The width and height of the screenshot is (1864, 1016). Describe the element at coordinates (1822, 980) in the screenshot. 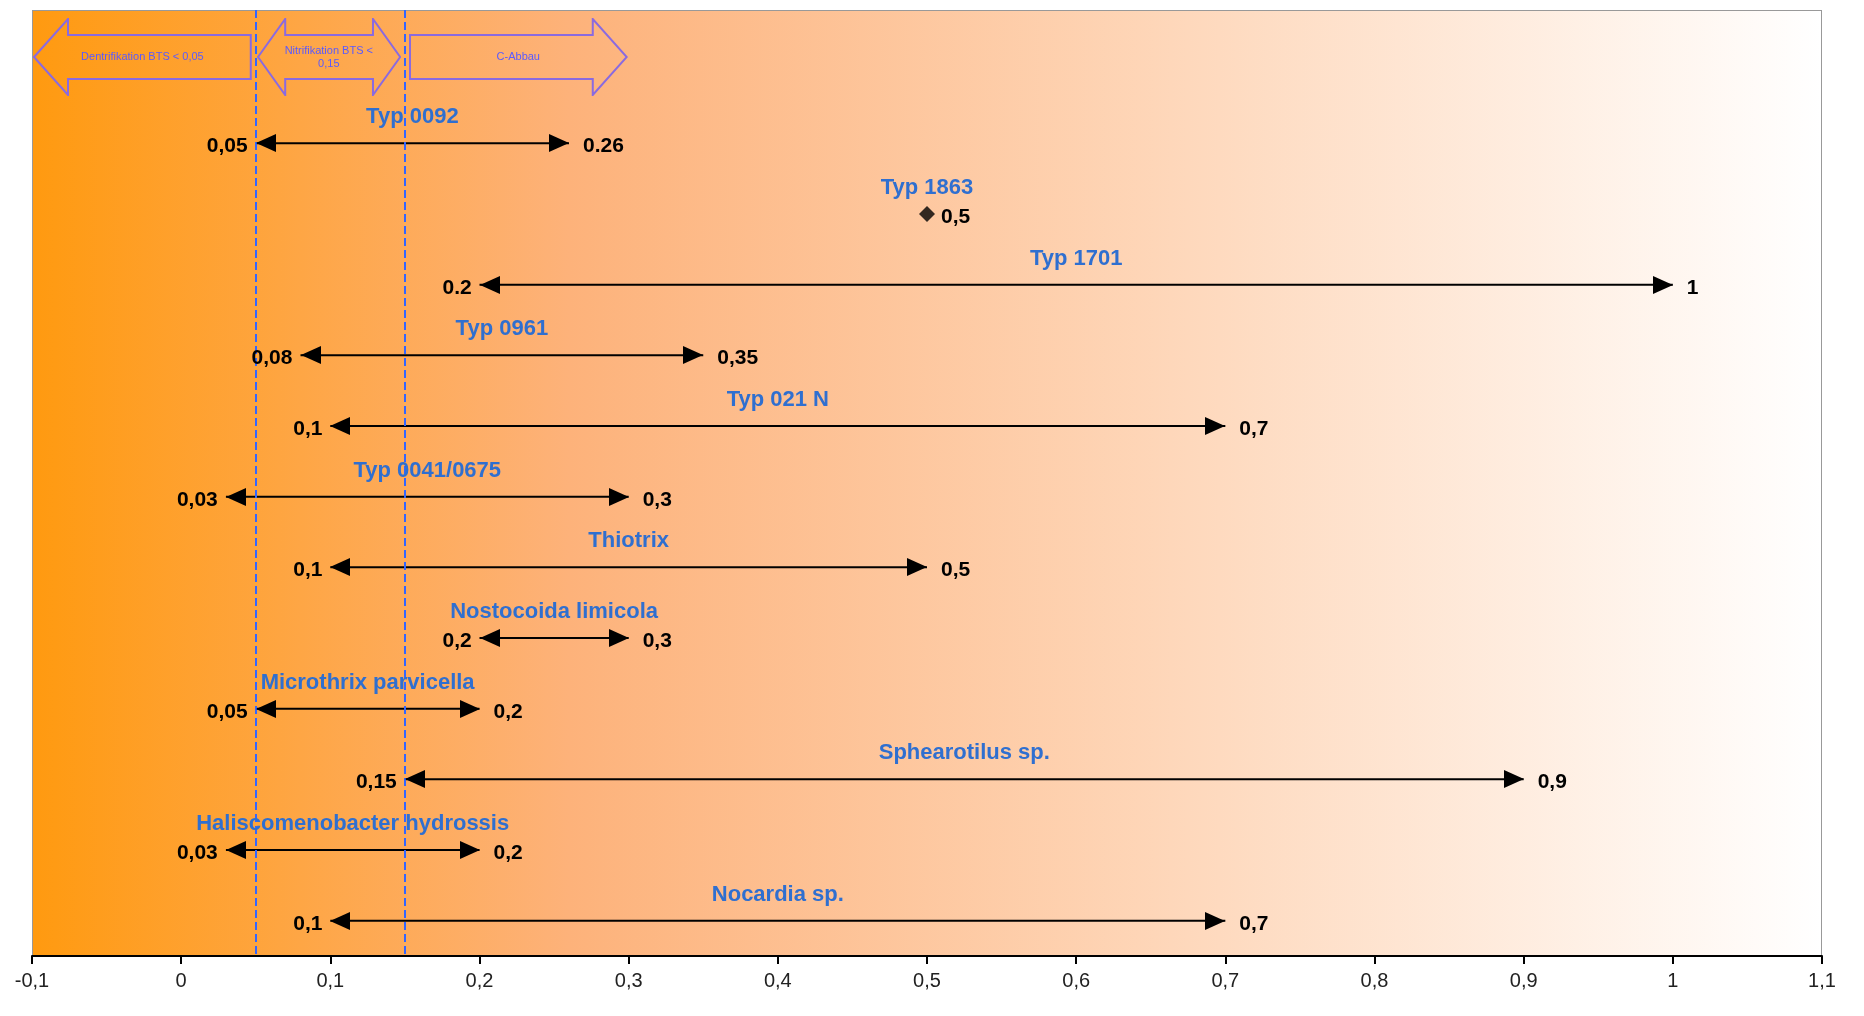

I see `x-tick-label: 1,1` at that location.